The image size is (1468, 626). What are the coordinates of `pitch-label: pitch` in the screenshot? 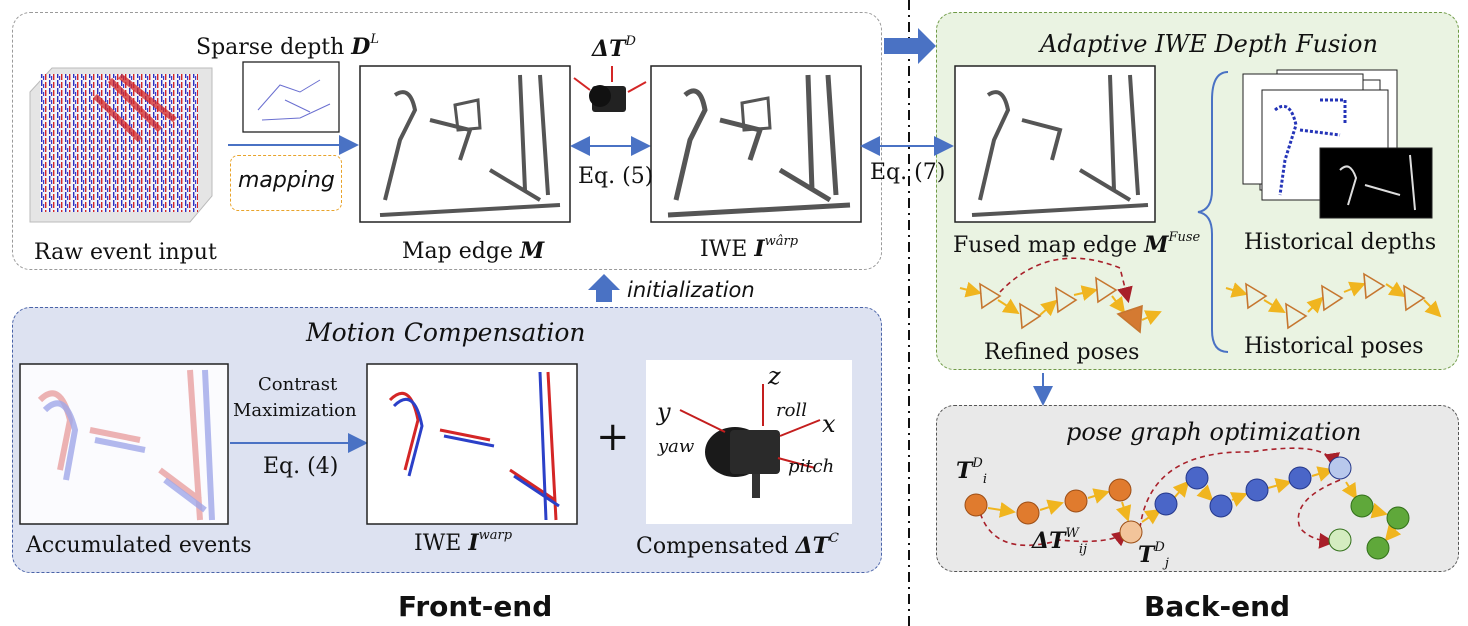 It's located at (811, 466).